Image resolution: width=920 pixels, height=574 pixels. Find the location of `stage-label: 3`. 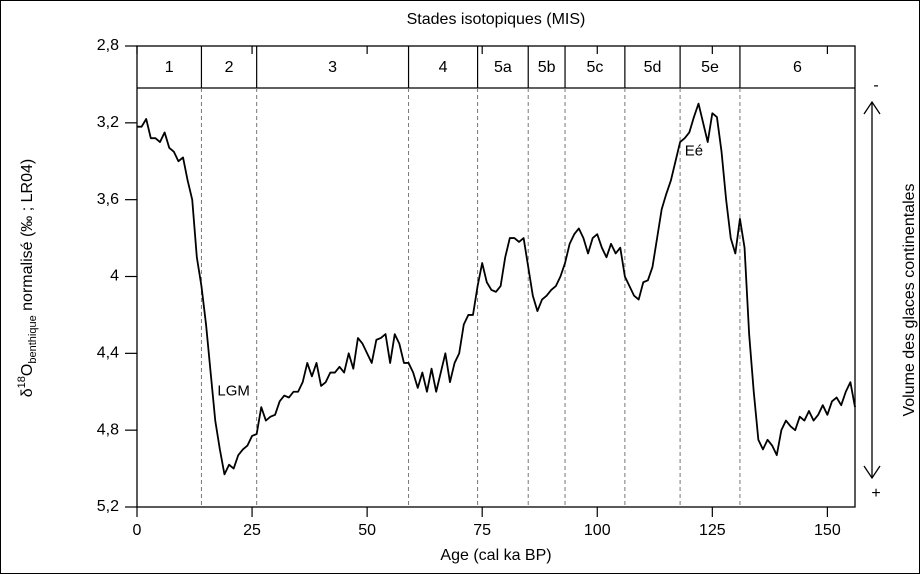

stage-label: 3 is located at coordinates (332, 67).